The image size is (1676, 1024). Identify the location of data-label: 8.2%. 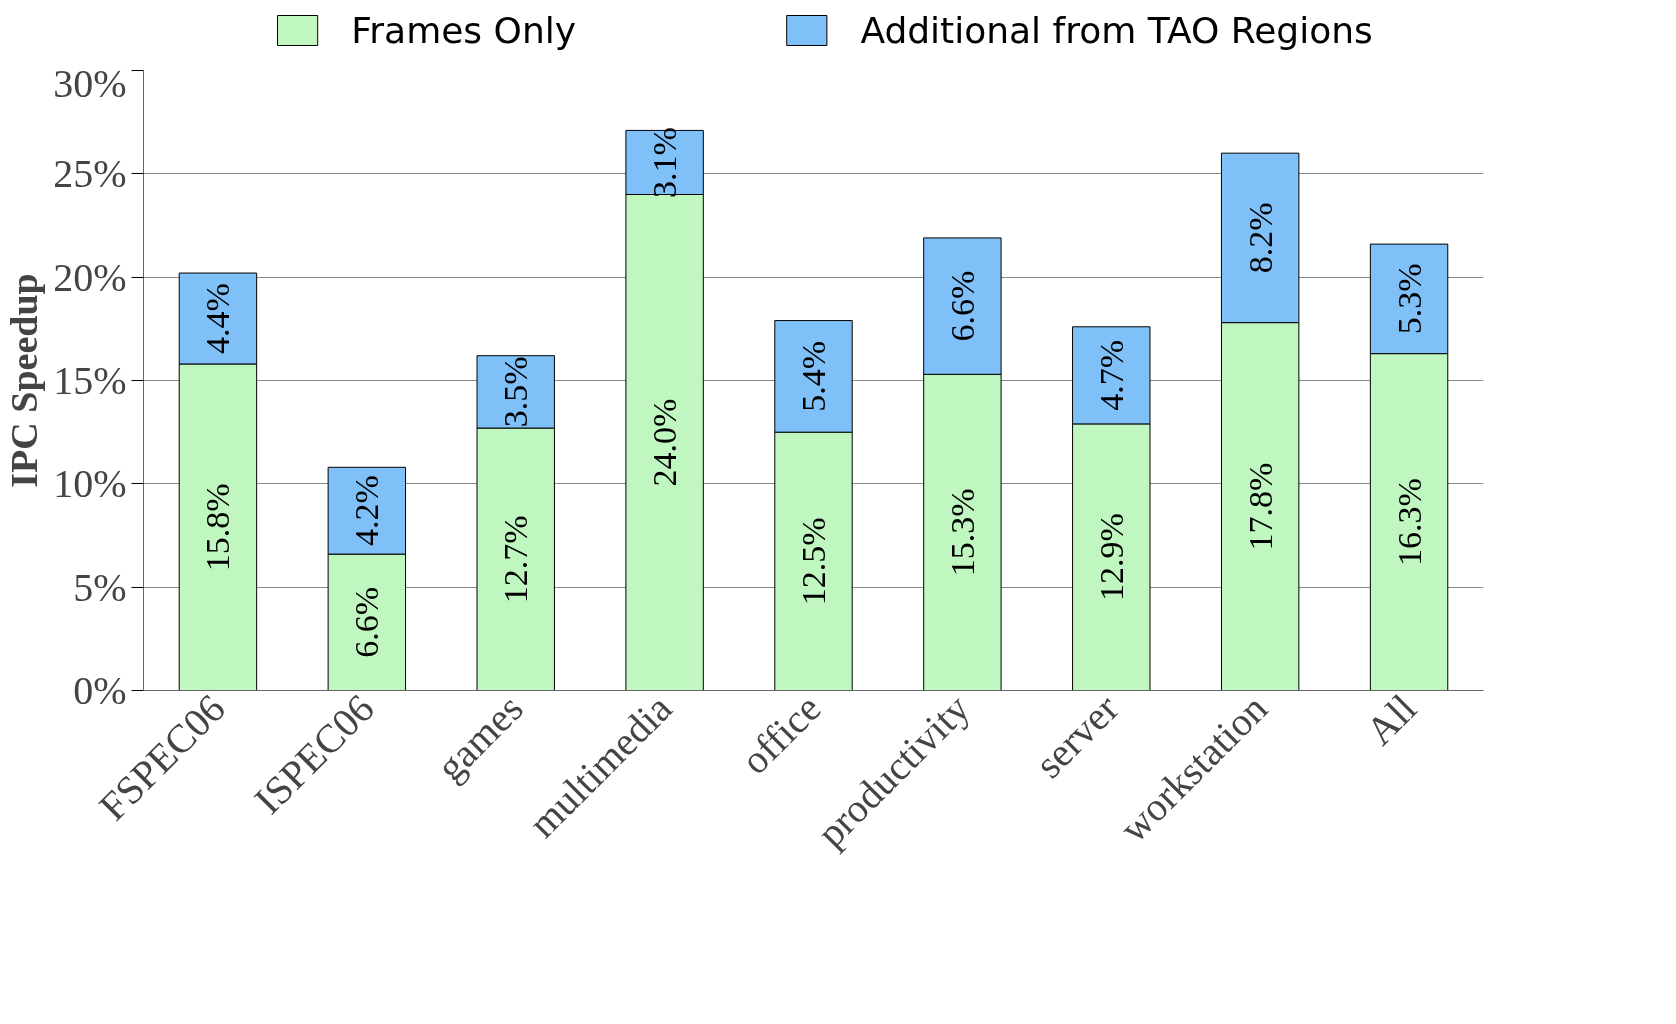
(1260, 238).